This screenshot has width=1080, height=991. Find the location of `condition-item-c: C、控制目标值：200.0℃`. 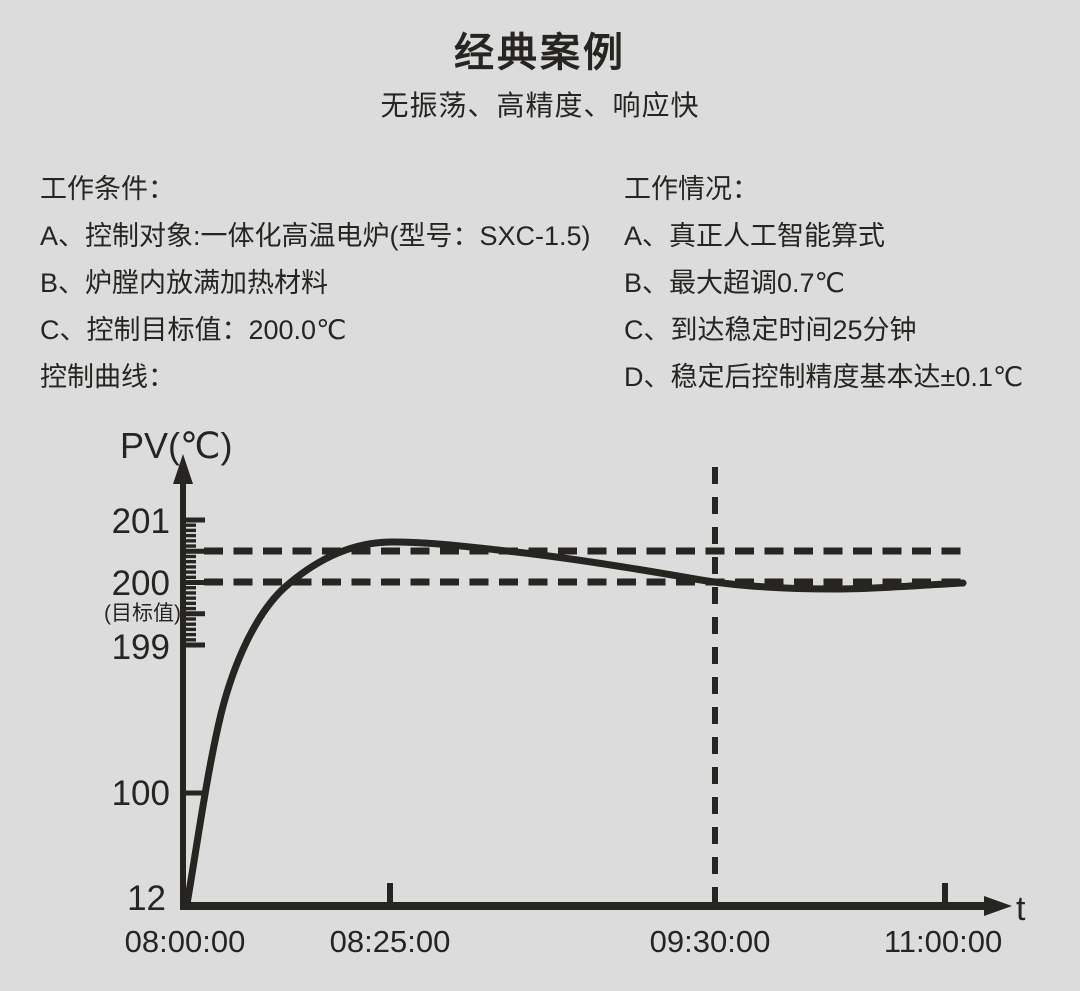

condition-item-c: C、控制目标值：200.0℃ is located at coordinates (193, 330).